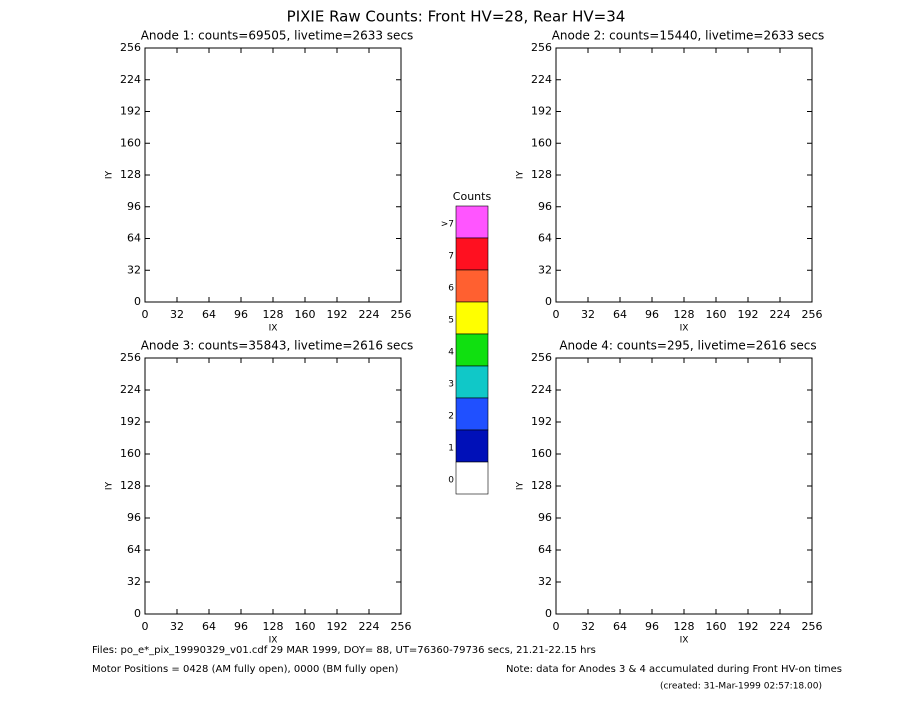 The image size is (913, 705). I want to click on colorbar-title: Counts, so click(472, 196).